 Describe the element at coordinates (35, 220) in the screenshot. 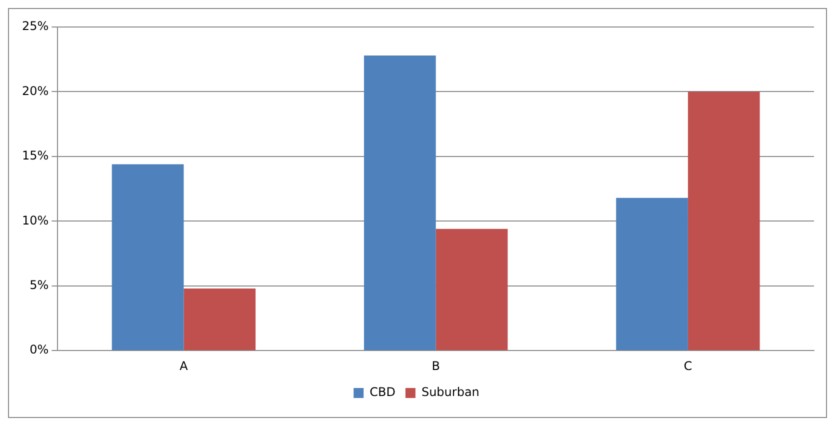

I see `y-tick-label: 10%` at that location.